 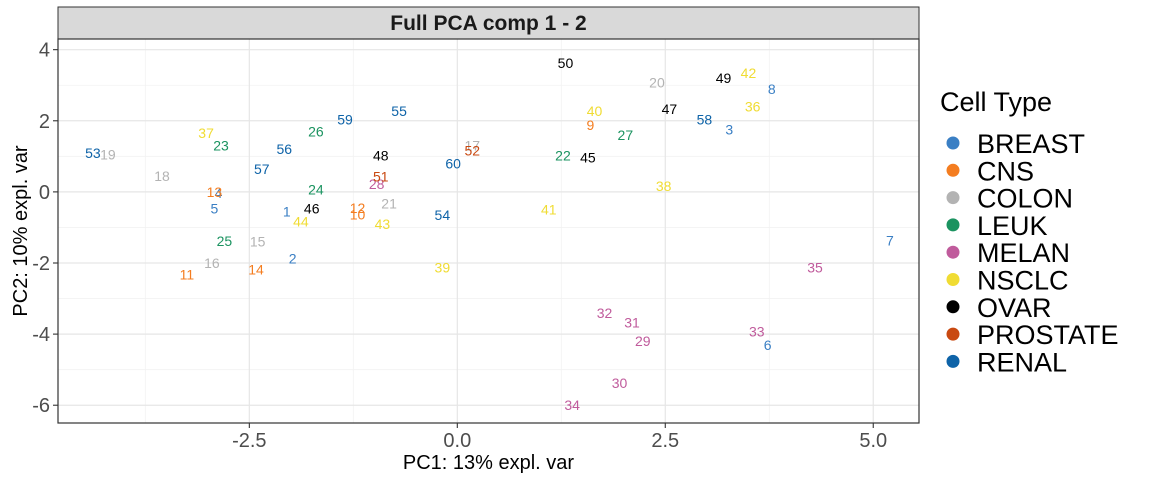 I want to click on point-label-12: 12, so click(x=358, y=208).